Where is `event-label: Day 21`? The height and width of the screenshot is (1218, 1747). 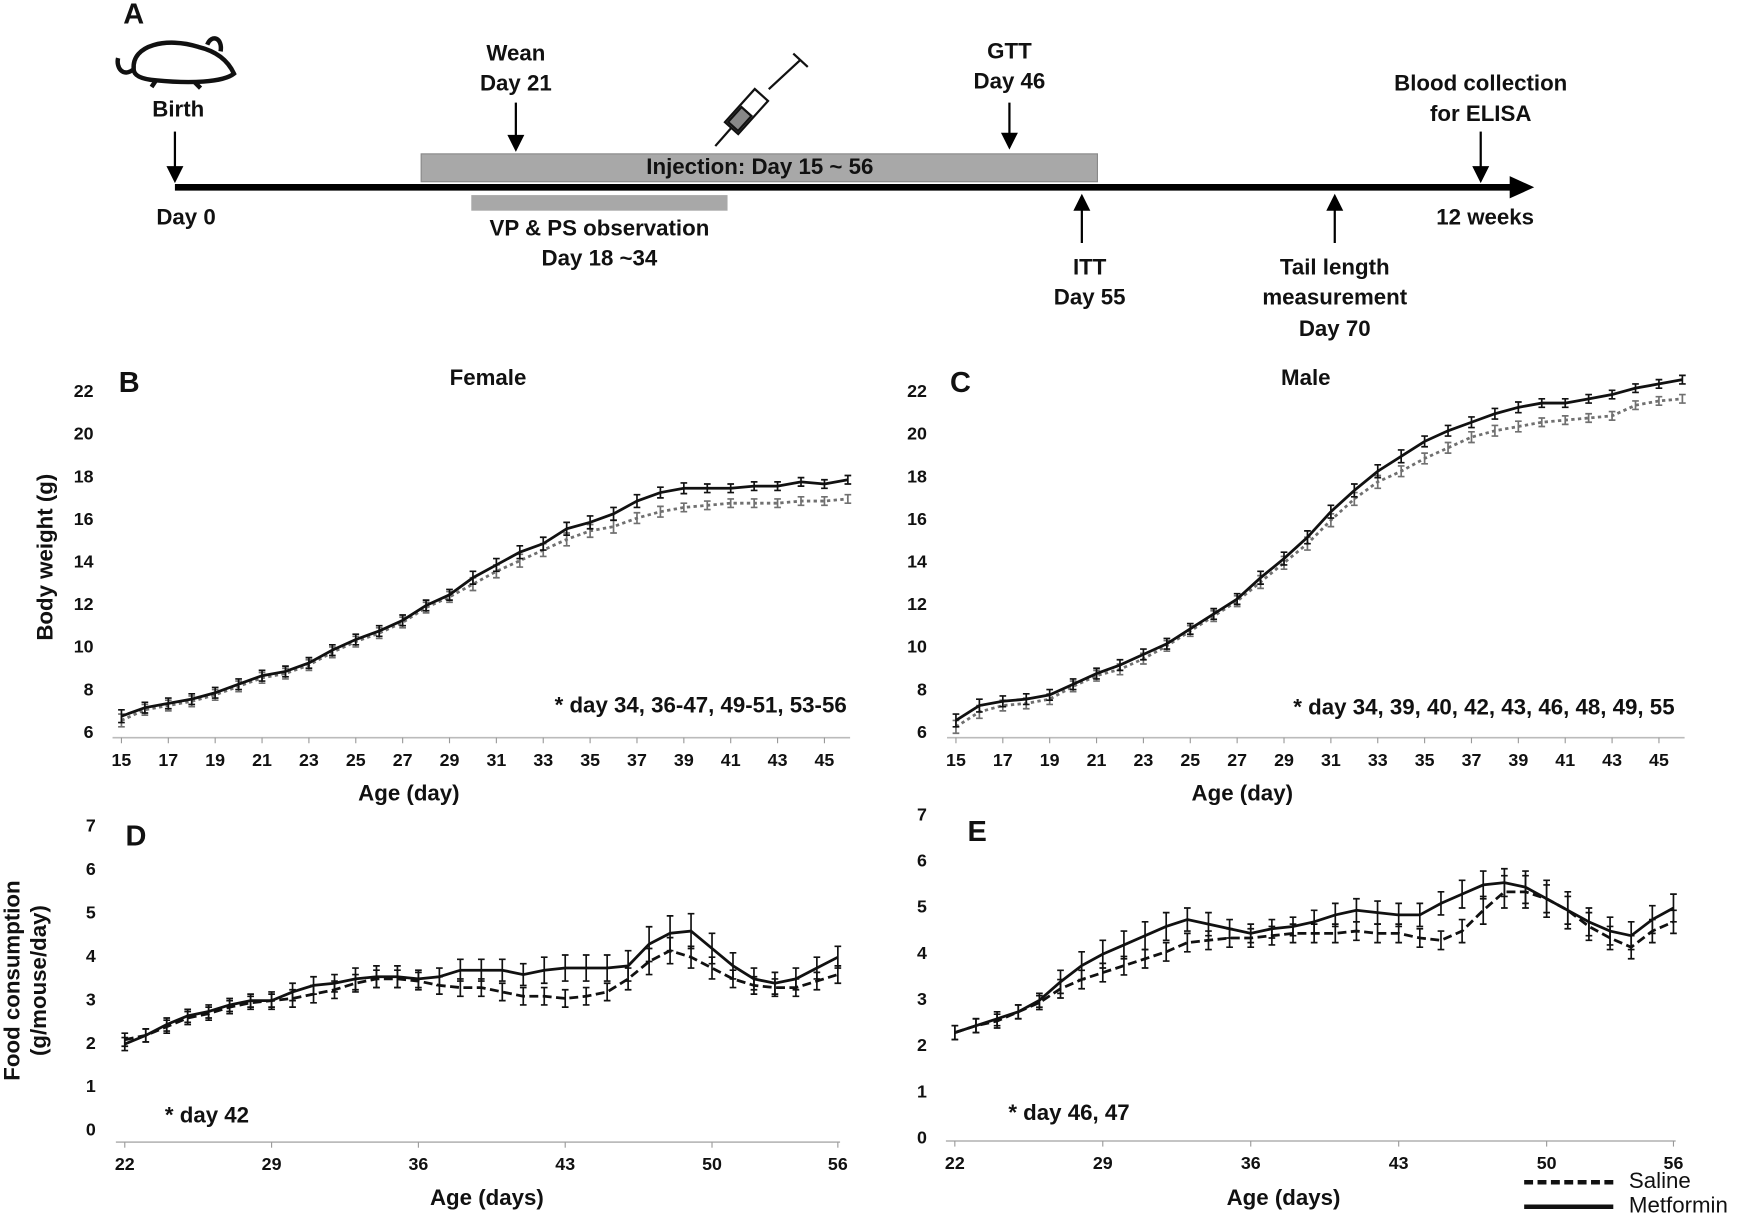
event-label: Day 21 is located at coordinates (516, 83).